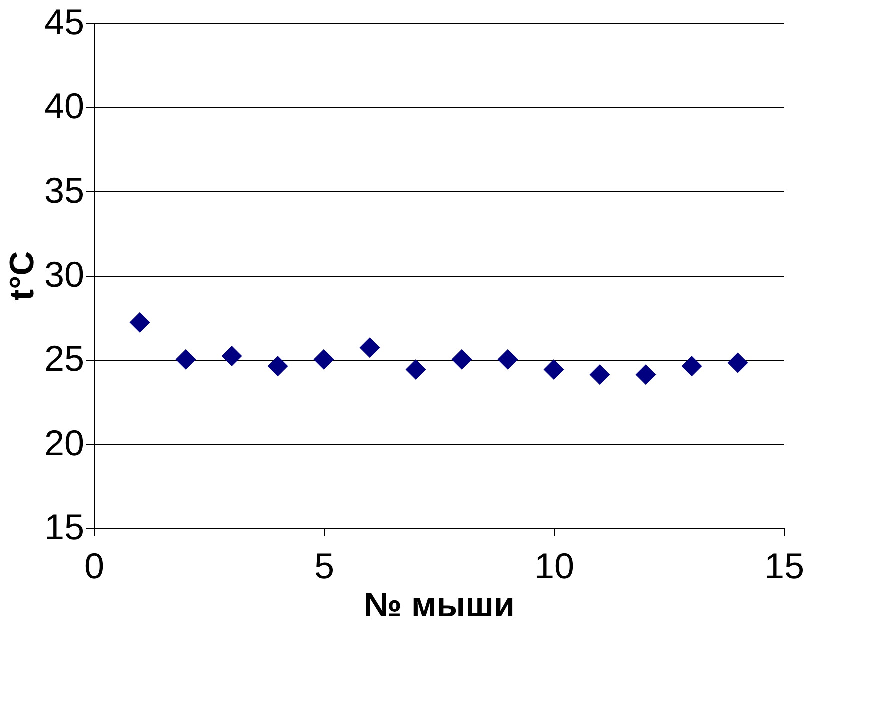  What do you see at coordinates (22, 276) in the screenshot?
I see `y-axis-title: t°C` at bounding box center [22, 276].